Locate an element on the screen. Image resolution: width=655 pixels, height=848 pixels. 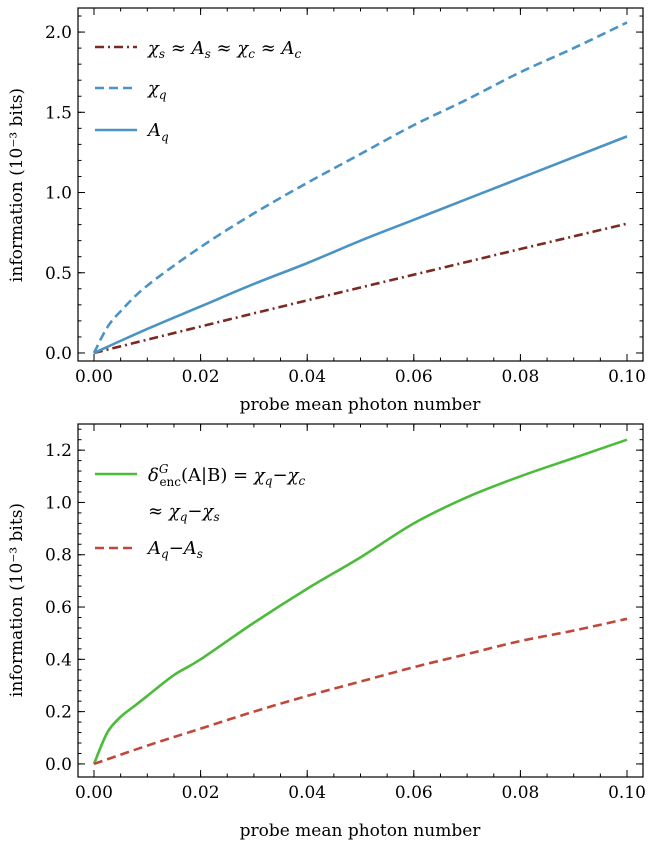
y-tick-label: 0.6 is located at coordinates (58, 608).